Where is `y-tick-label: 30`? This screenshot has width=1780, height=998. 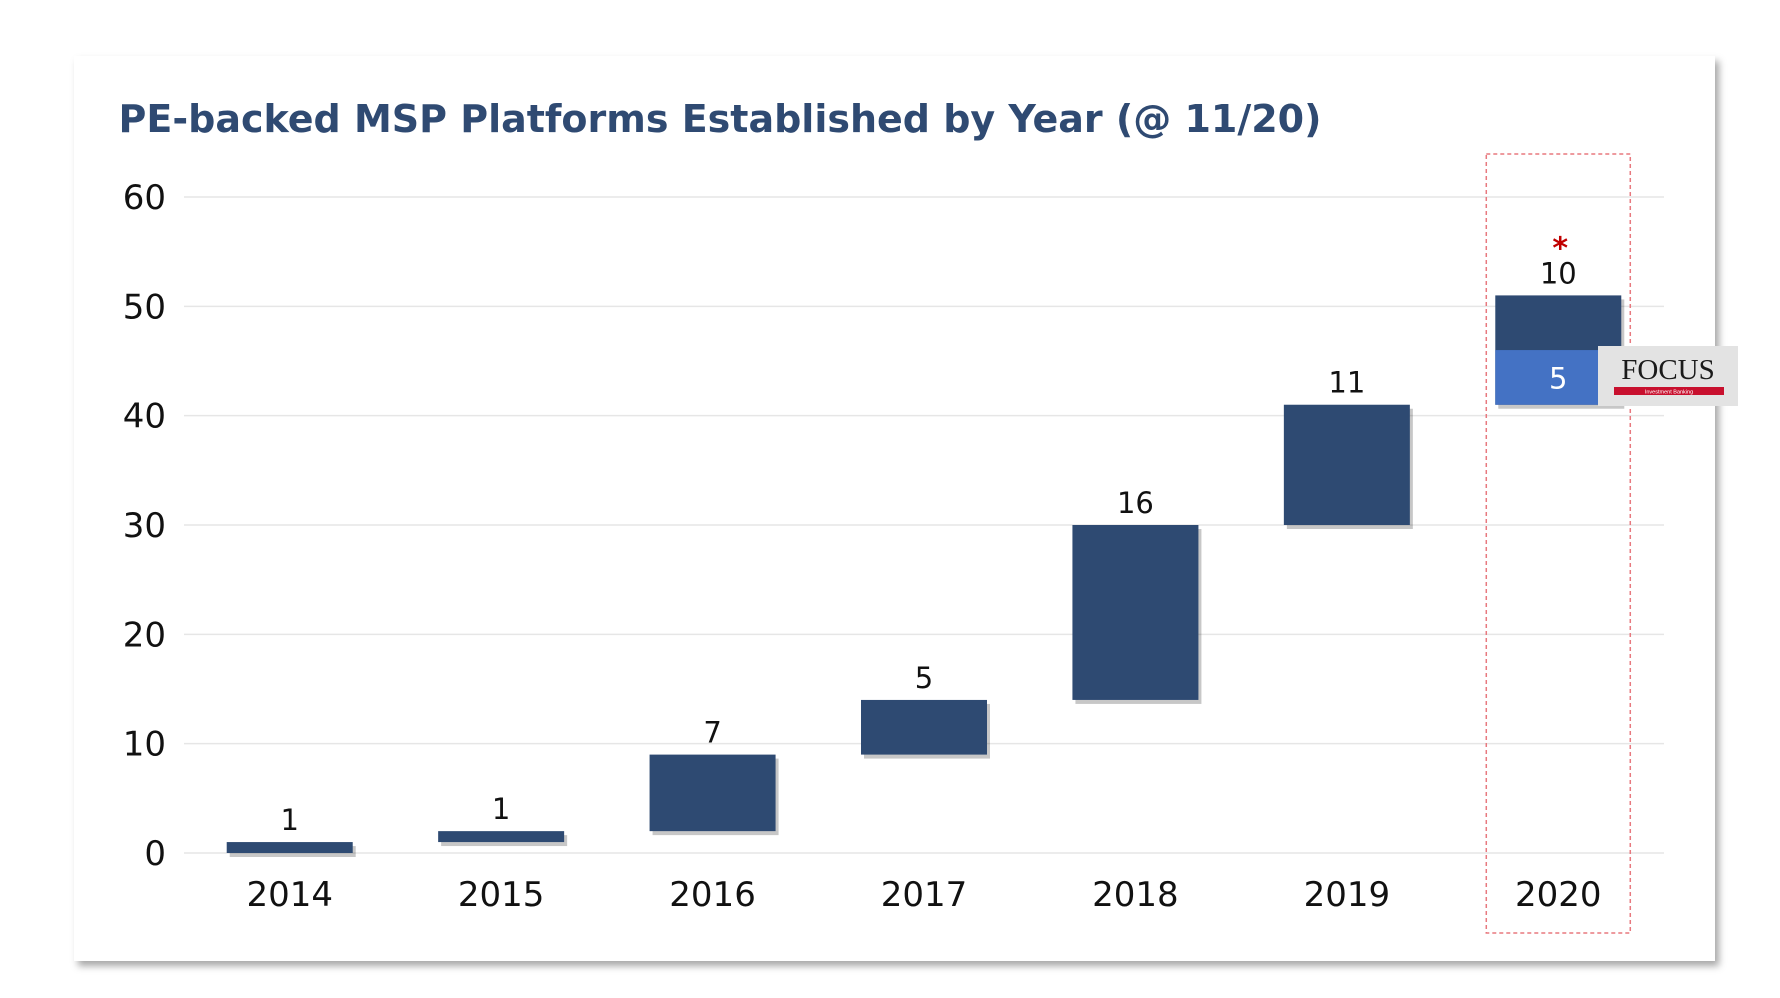 y-tick-label: 30 is located at coordinates (144, 526).